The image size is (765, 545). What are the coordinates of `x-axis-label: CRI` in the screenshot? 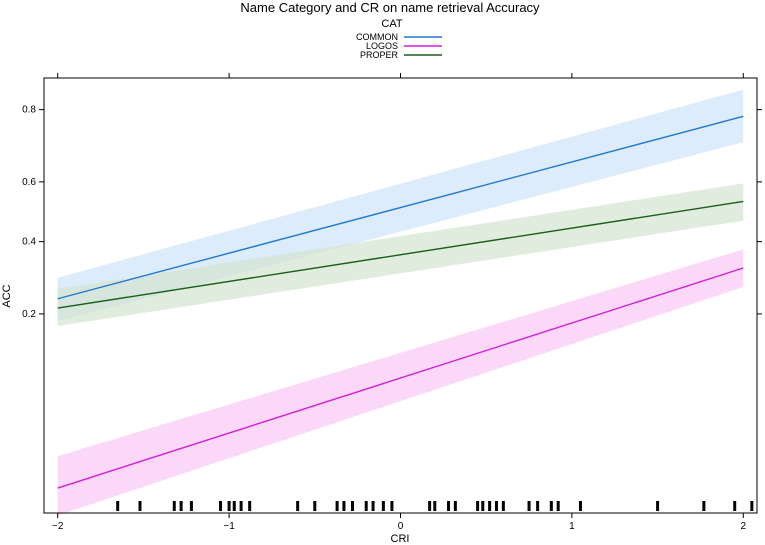 It's located at (400, 539).